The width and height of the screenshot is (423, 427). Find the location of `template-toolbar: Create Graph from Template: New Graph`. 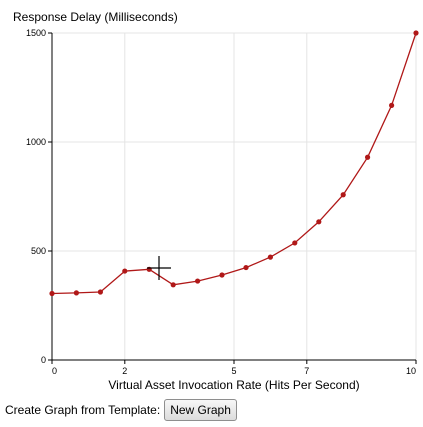

template-toolbar: Create Graph from Template: New Graph is located at coordinates (121, 410).